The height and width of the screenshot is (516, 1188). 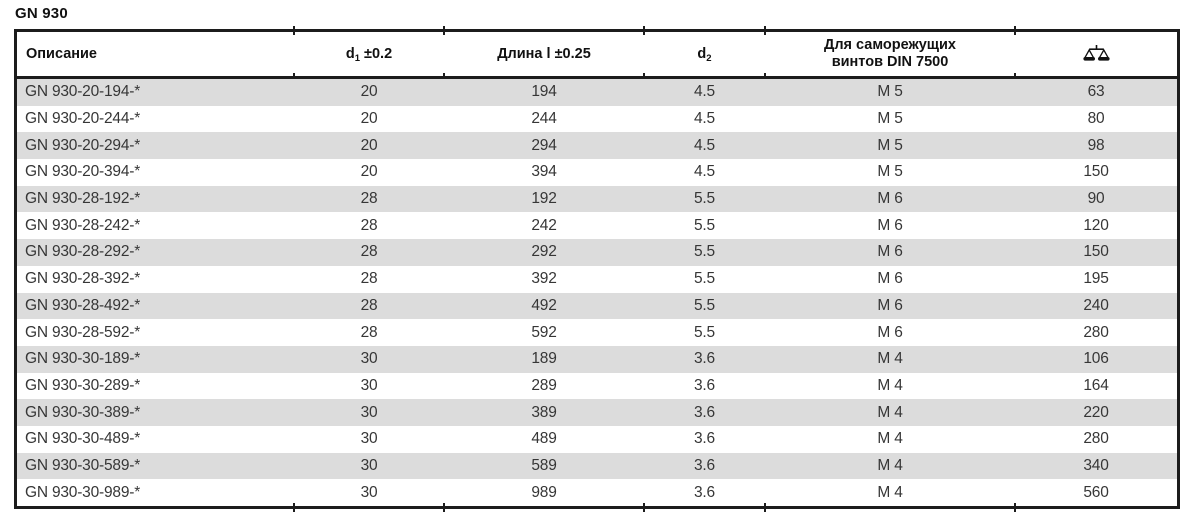 What do you see at coordinates (597, 119) in the screenshot?
I see `table-row: GN 930-20-244-* 20 244 4.5 M 5 80` at bounding box center [597, 119].